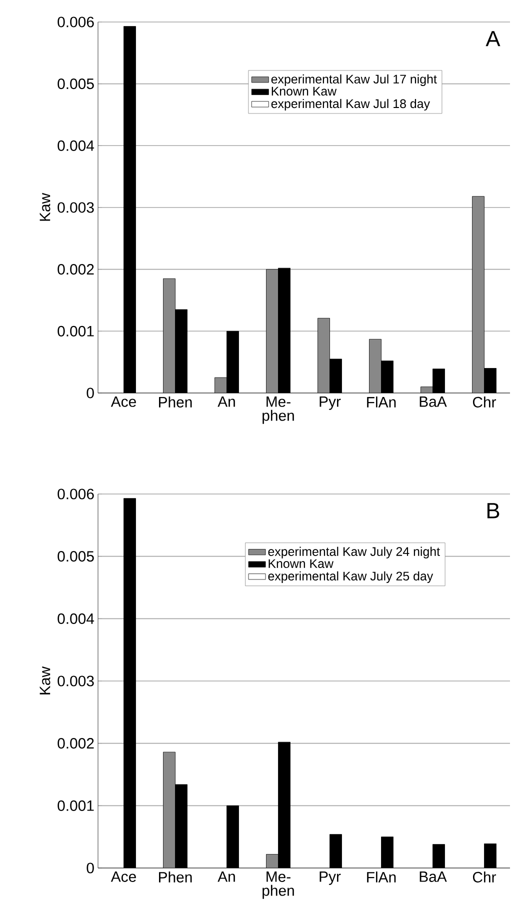 This screenshot has width=514, height=907. What do you see at coordinates (493, 38) in the screenshot?
I see `annotation: A` at bounding box center [493, 38].